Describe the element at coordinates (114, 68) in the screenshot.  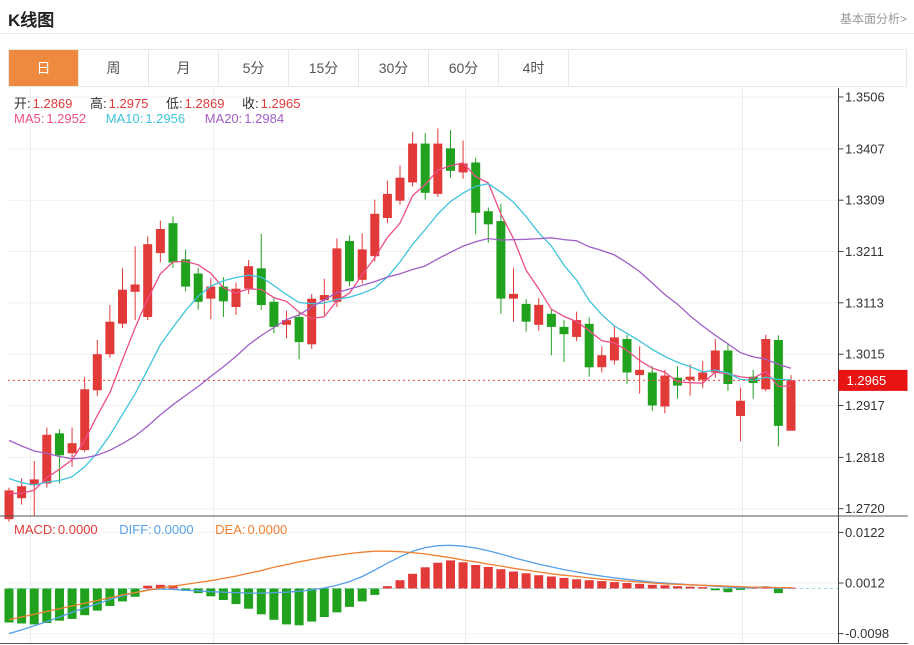
I see `tab-week: 周` at that location.